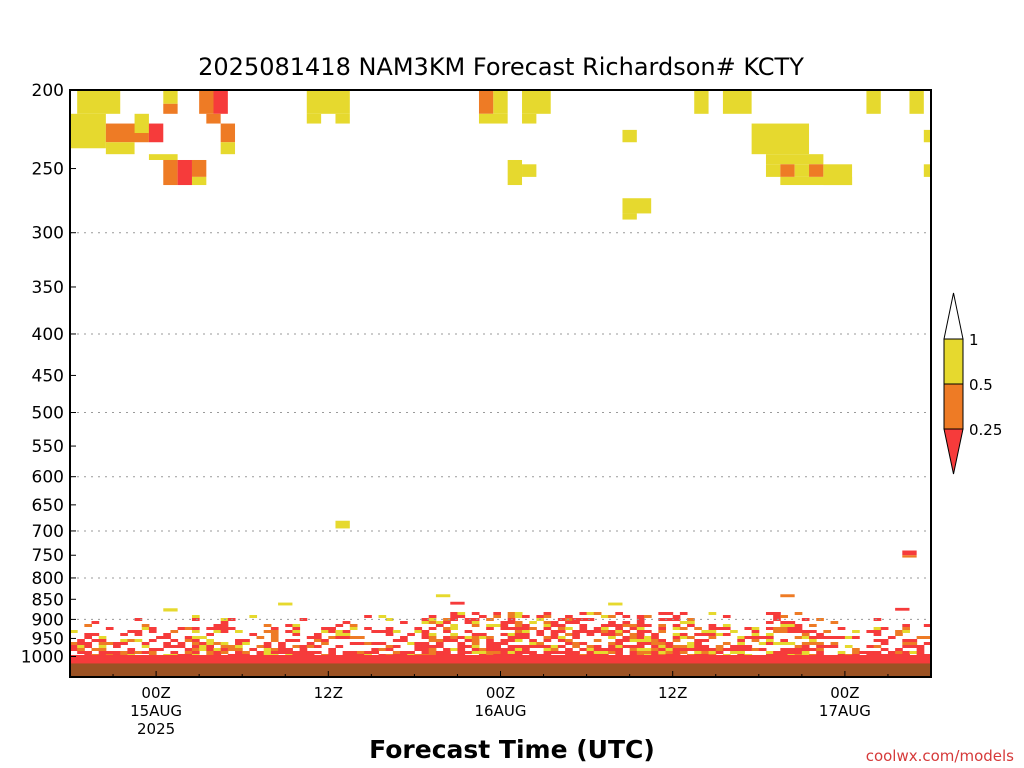  What do you see at coordinates (48, 579) in the screenshot?
I see `y-tick-label: 800` at bounding box center [48, 579].